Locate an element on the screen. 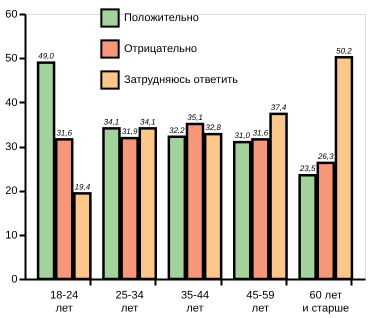 Image resolution: width=381 pixels, height=318 pixels. y-tick-label: 0 is located at coordinates (14, 280).